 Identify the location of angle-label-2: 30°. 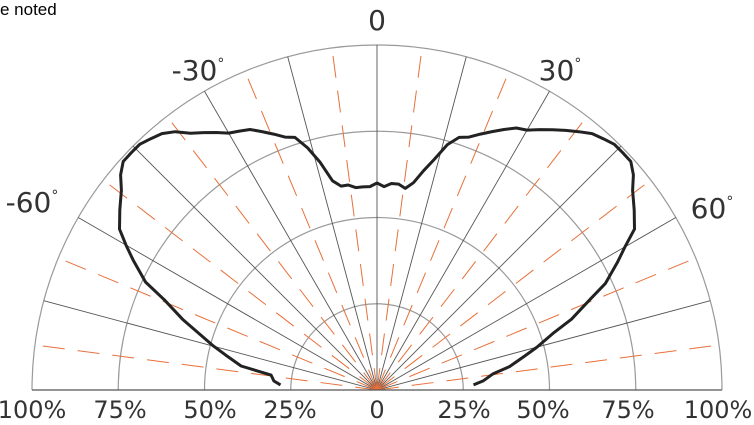
(560, 70).